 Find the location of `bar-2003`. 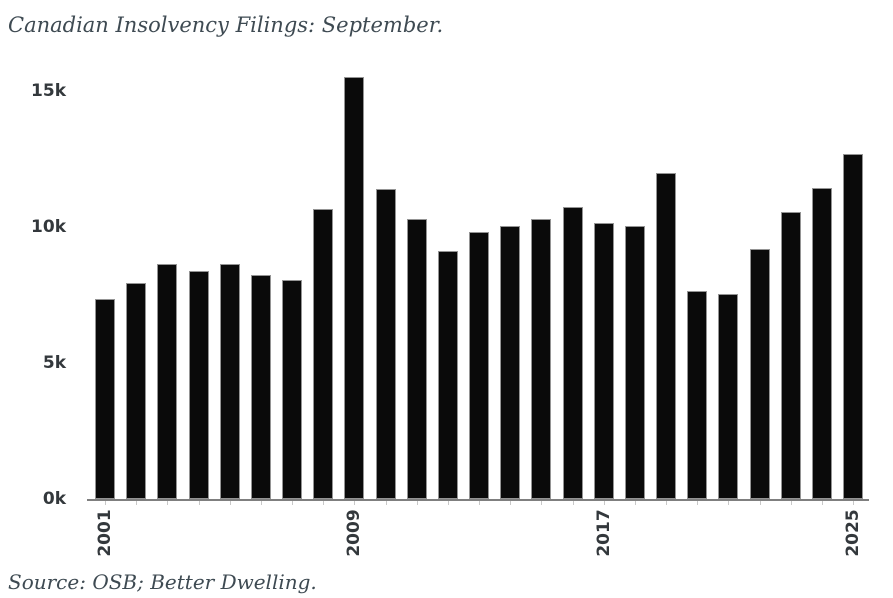

bar-2003 is located at coordinates (167, 381).